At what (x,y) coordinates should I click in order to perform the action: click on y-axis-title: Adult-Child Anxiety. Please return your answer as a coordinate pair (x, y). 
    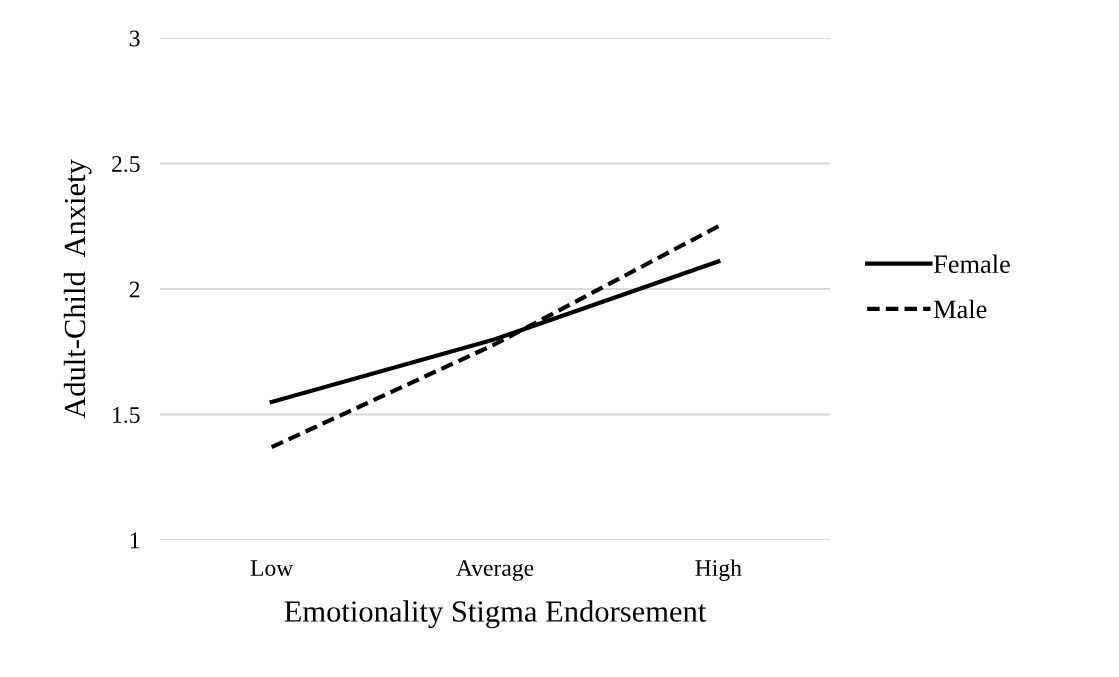
    Looking at the image, I should click on (77, 289).